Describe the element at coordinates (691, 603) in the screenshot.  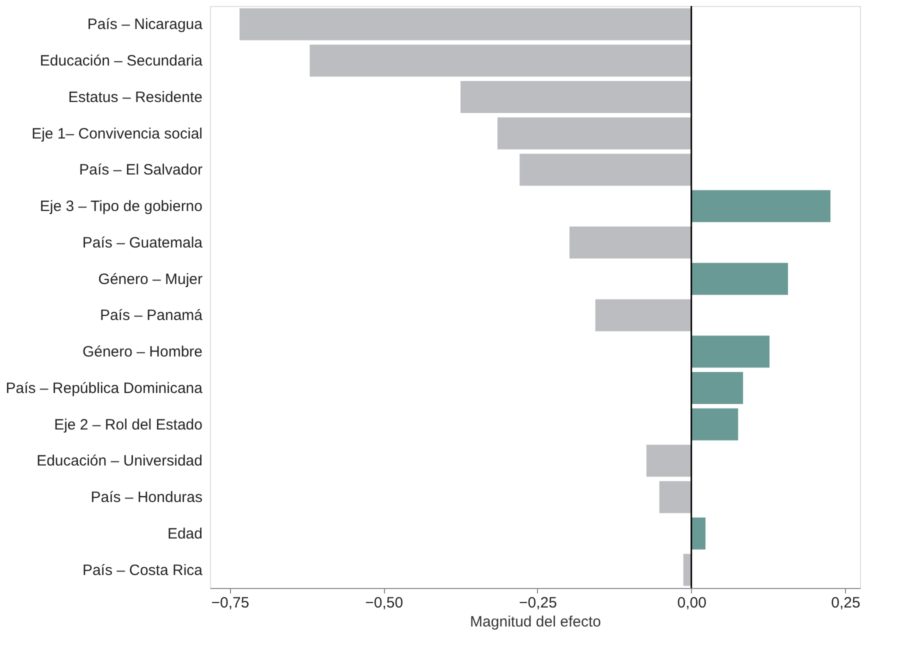
I see `x-tick-label: 0,00` at that location.